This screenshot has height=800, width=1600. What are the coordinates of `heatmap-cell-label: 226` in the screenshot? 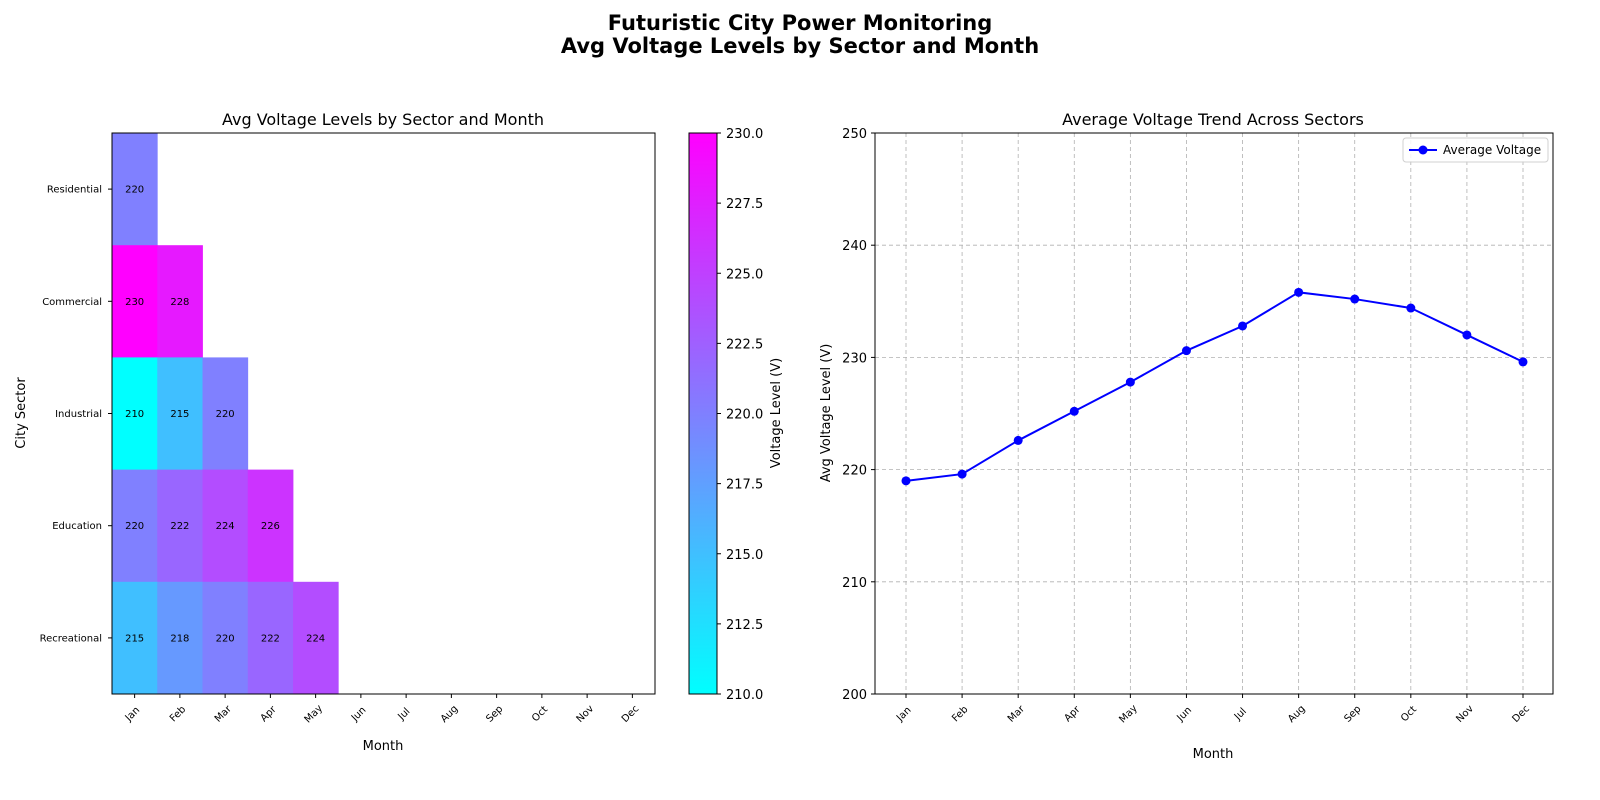 It's located at (270, 526).